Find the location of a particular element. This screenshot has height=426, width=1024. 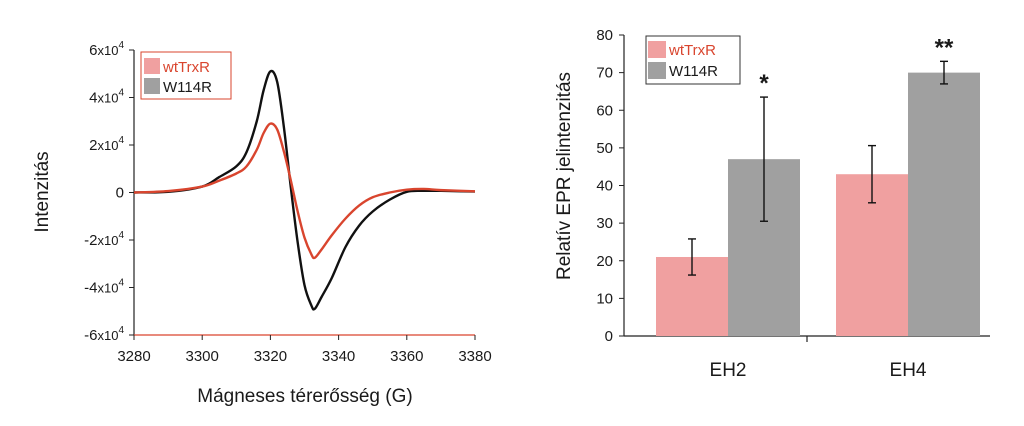

category-label-eh4: EH4 is located at coordinates (908, 370).